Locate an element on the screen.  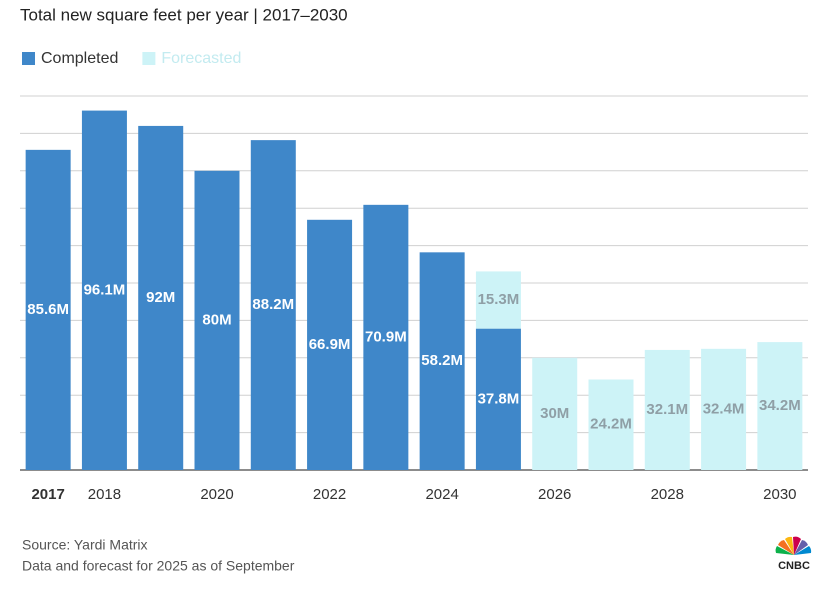
data-label: 34.2M is located at coordinates (780, 405).